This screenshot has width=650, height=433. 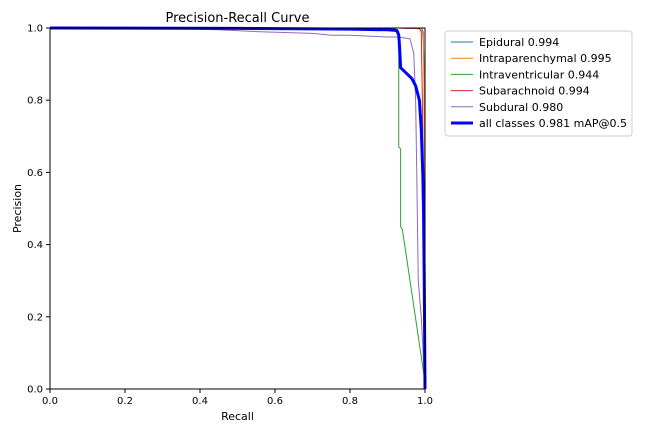 I want to click on y-tick-label: 0.2, so click(x=35, y=317).